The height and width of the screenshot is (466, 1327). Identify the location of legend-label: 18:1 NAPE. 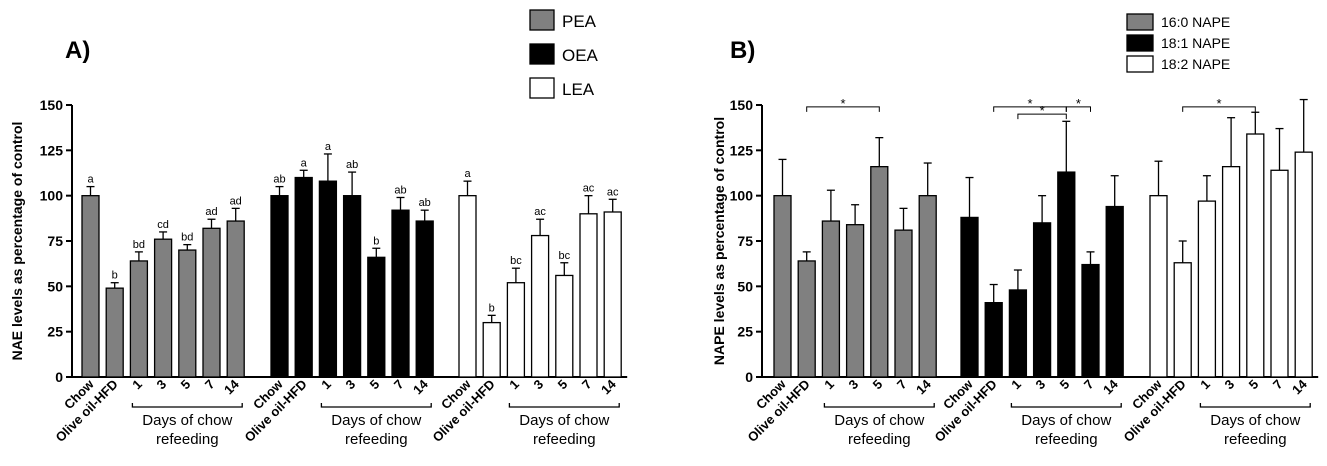
(1195, 43).